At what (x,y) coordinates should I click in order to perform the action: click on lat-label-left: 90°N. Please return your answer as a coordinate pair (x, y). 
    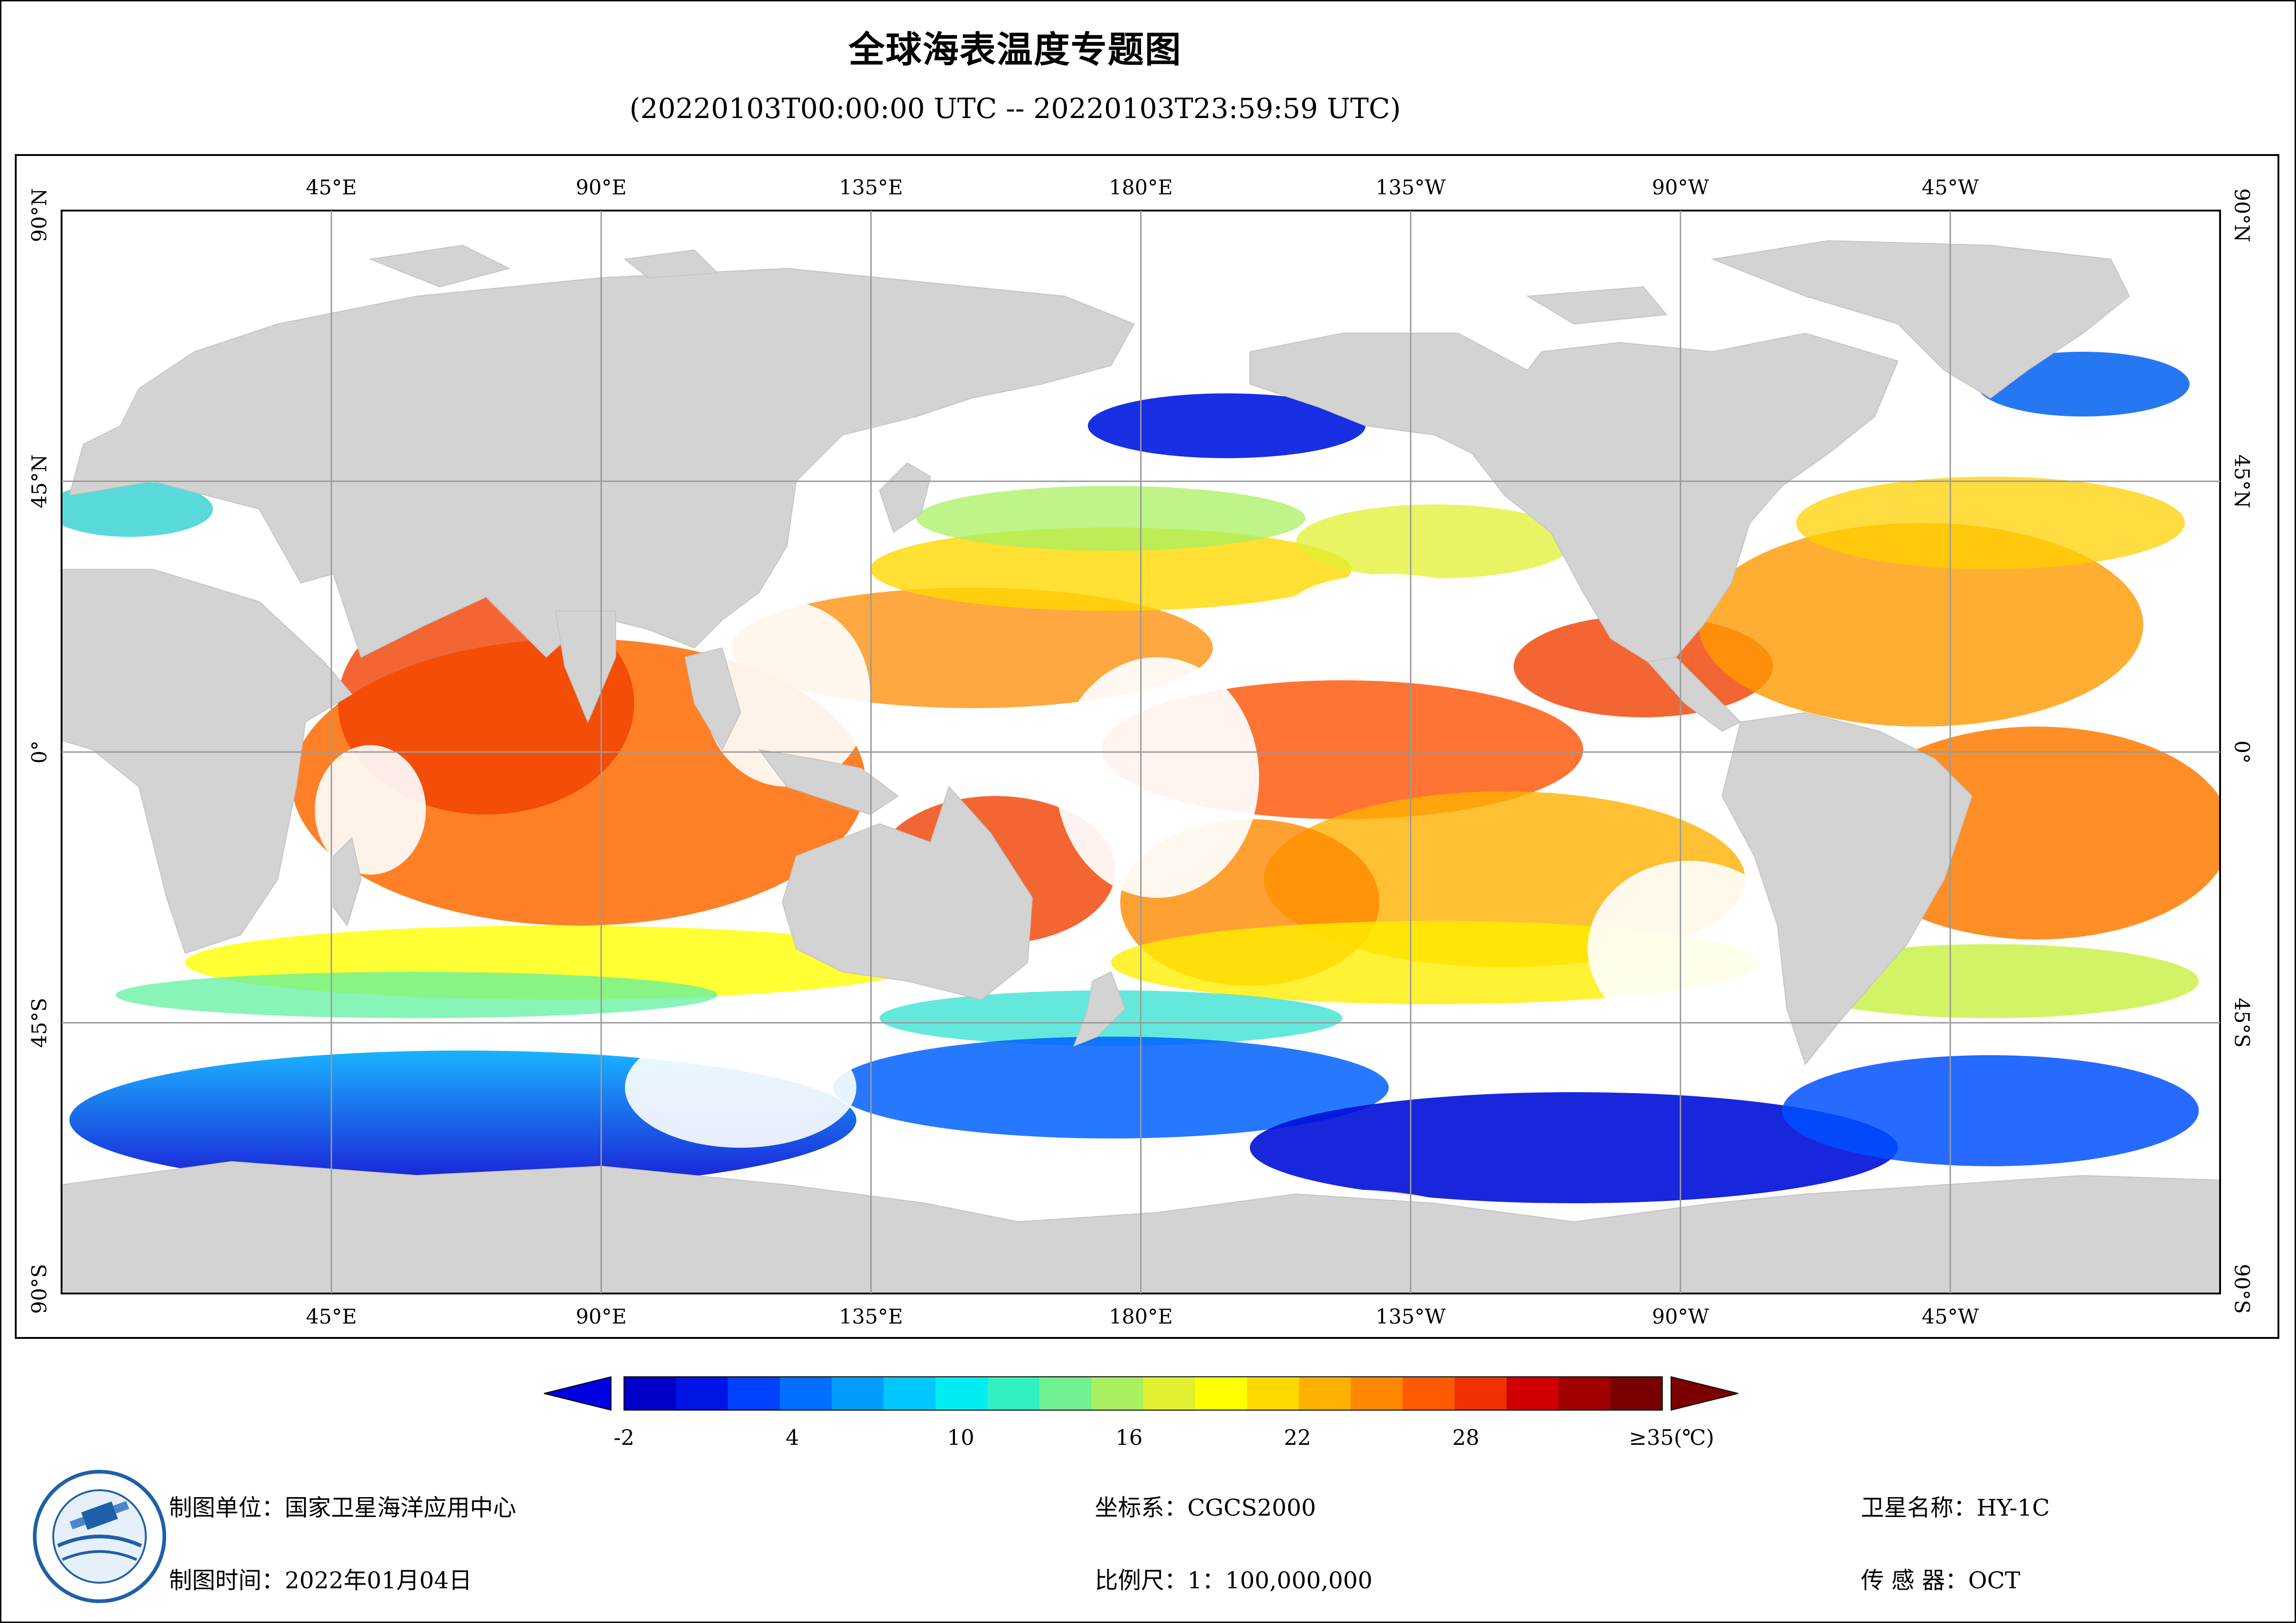
    Looking at the image, I should click on (39, 215).